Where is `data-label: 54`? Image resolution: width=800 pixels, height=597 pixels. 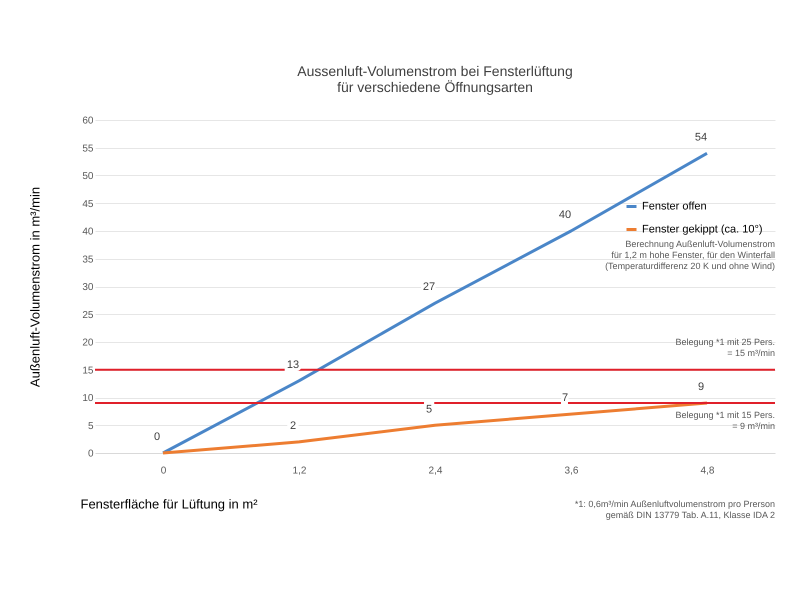
data-label: 54 is located at coordinates (701, 137).